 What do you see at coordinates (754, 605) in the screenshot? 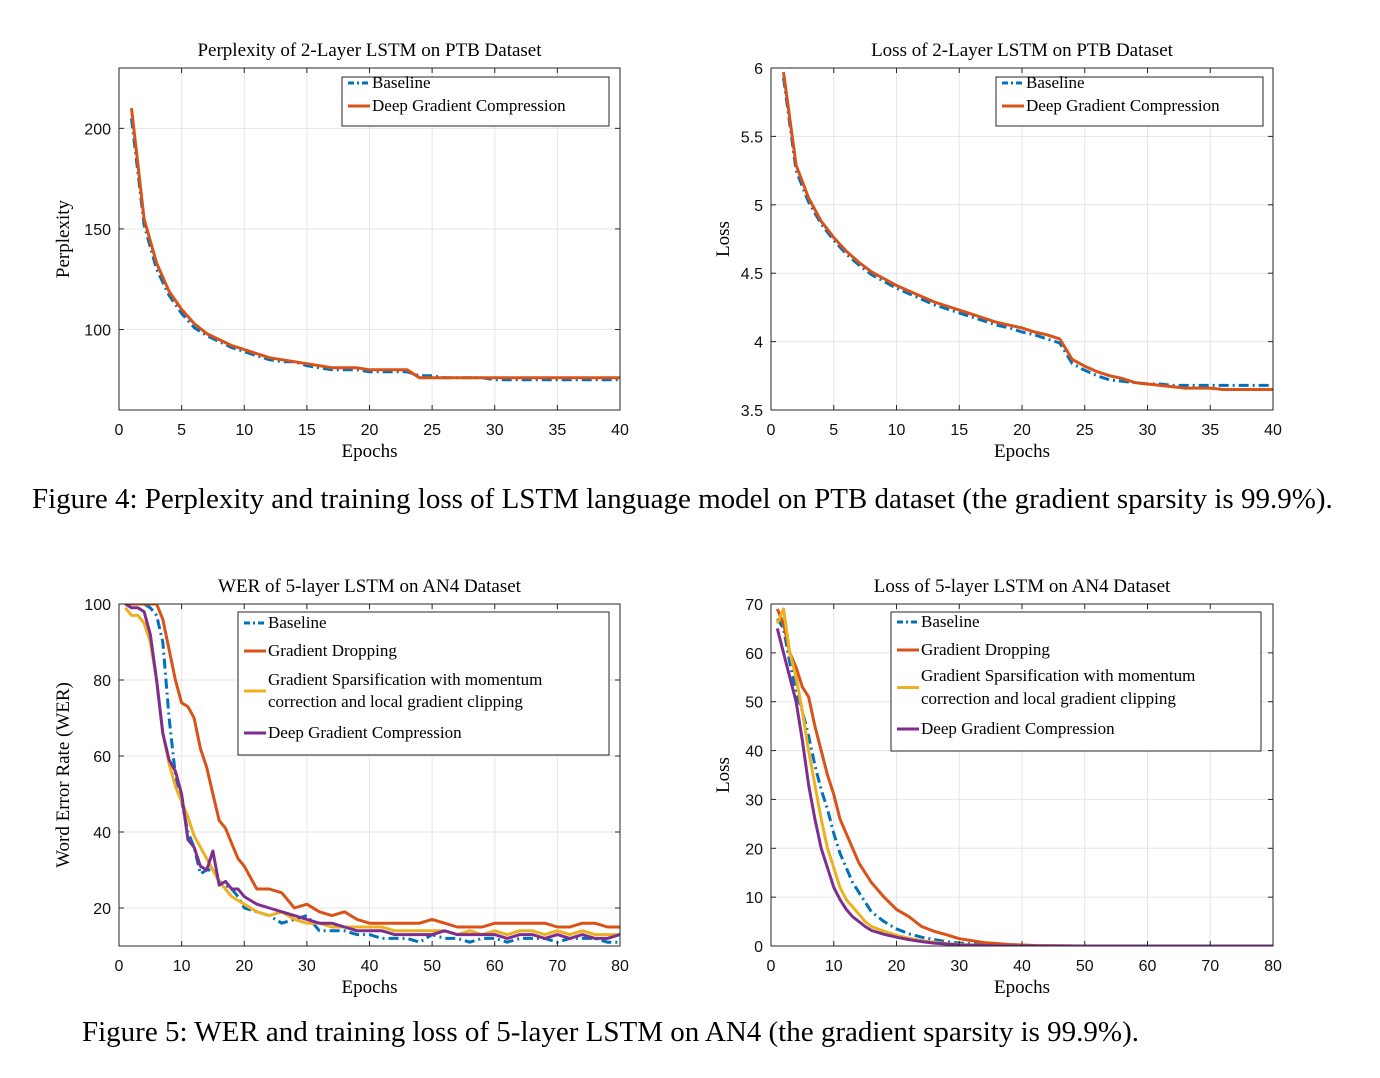
I see `y-tick-label: 70` at bounding box center [754, 605].